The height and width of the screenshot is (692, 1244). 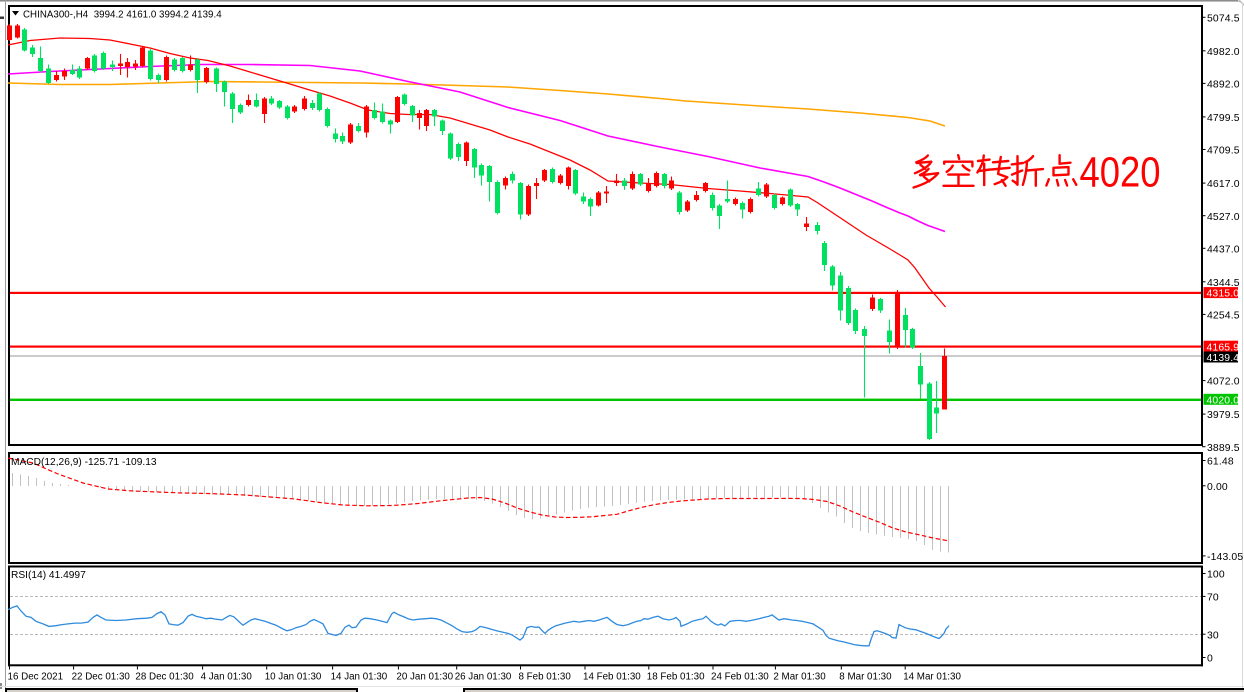 What do you see at coordinates (1223, 18) in the screenshot?
I see `svg-text: 5074.5` at bounding box center [1223, 18].